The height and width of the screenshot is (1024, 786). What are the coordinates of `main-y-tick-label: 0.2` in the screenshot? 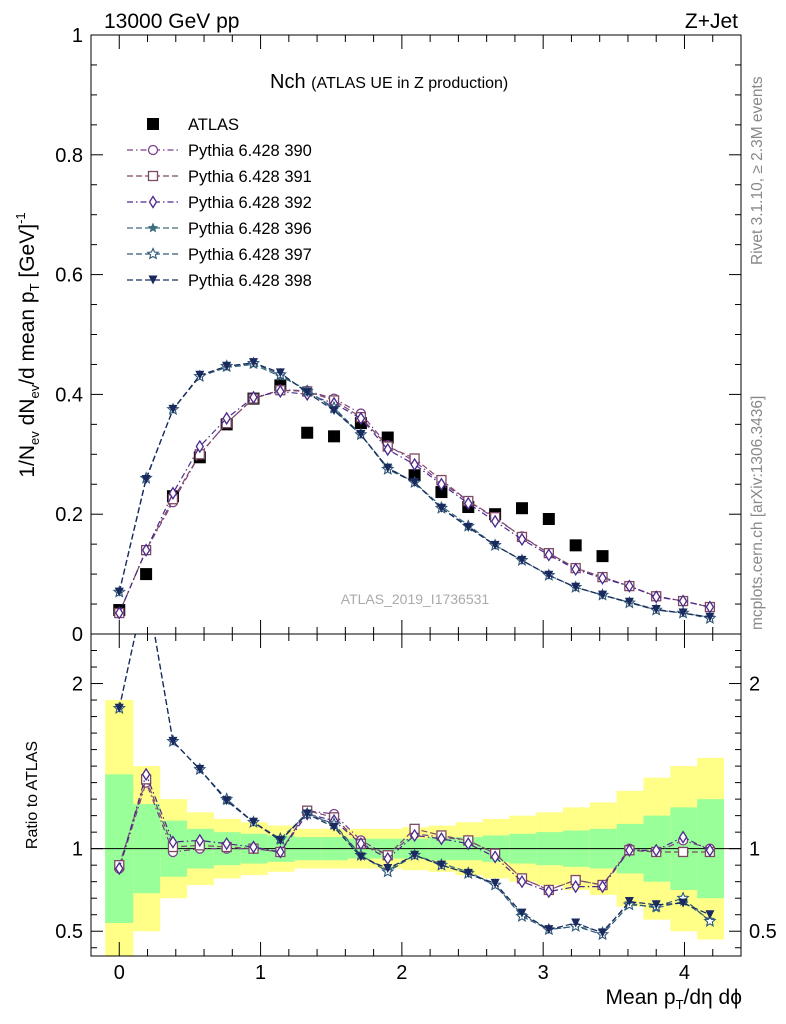 It's located at (69, 515).